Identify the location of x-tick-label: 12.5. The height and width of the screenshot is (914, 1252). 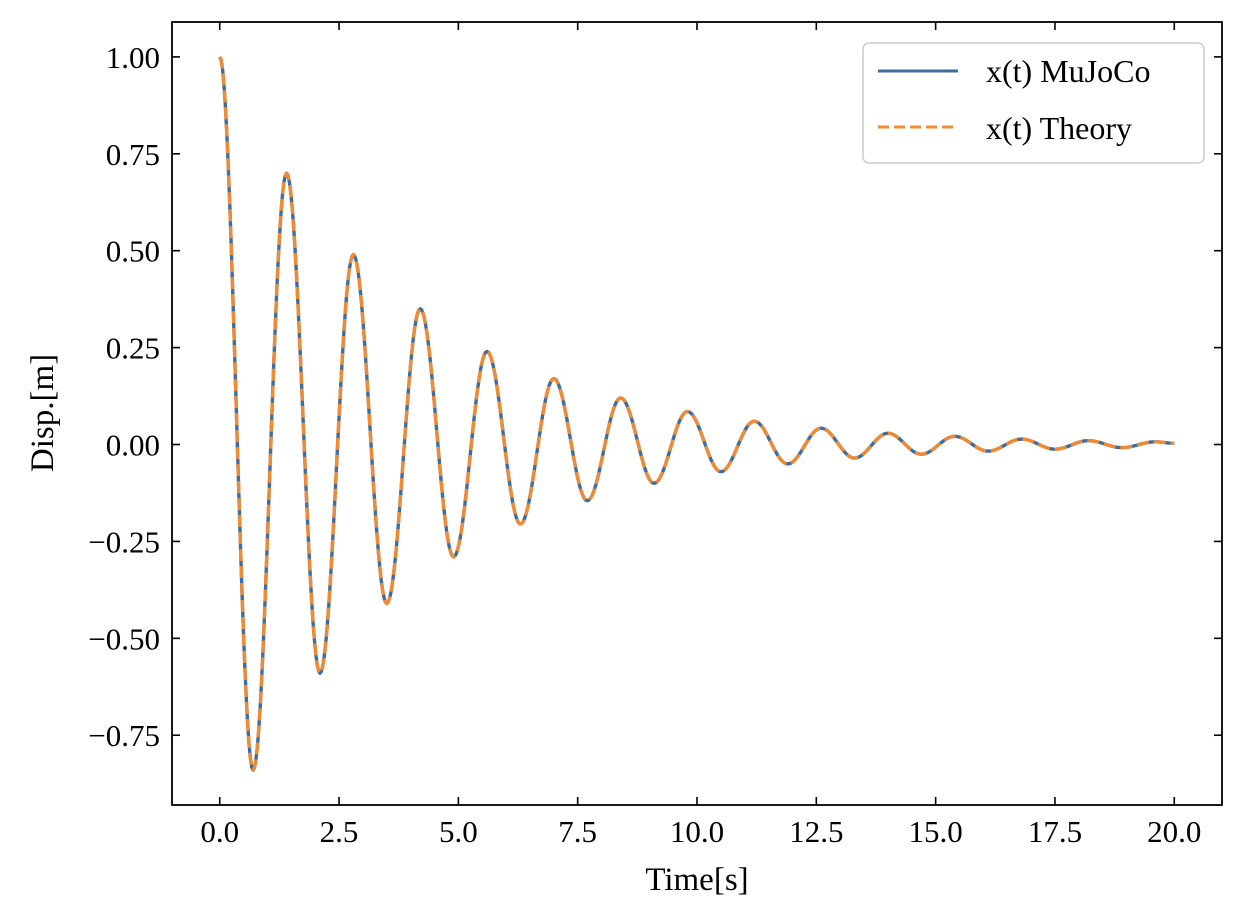
(816, 831).